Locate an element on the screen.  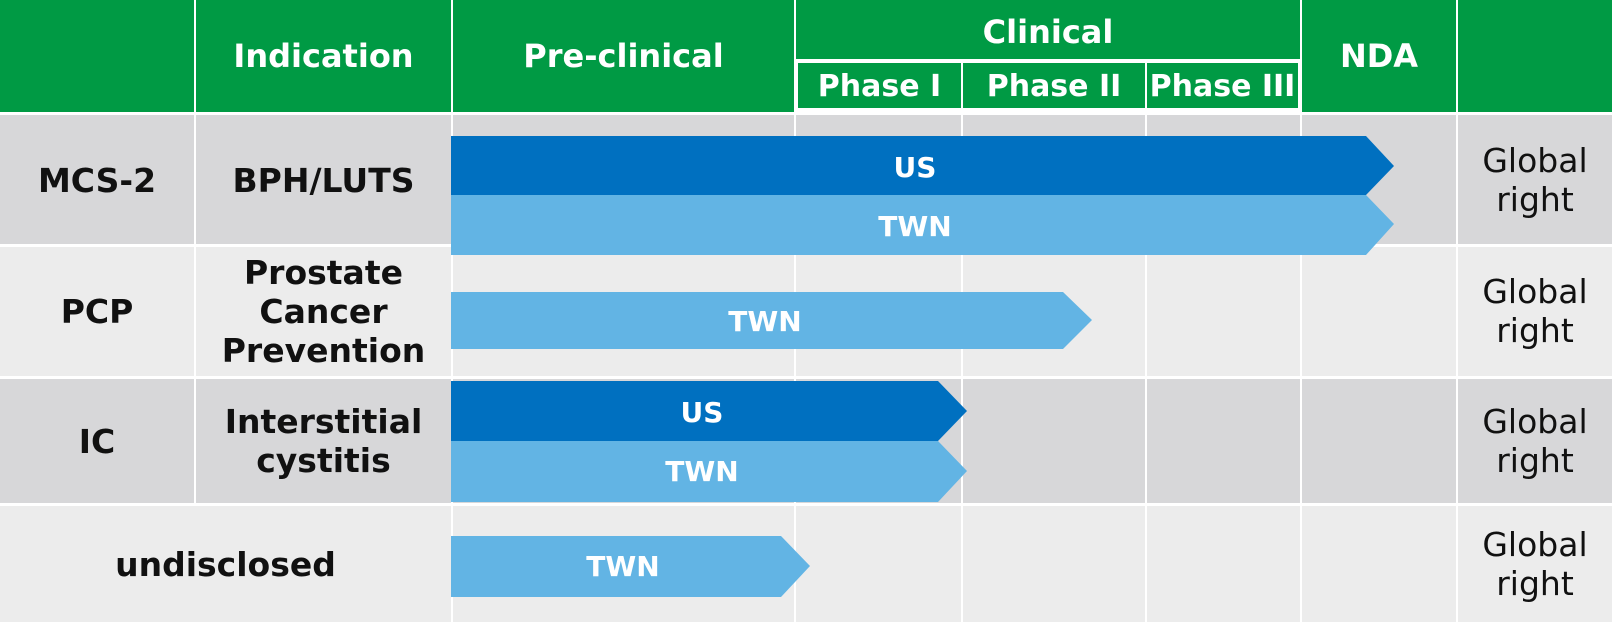
indication-line: Interstitial is located at coordinates (323, 421).